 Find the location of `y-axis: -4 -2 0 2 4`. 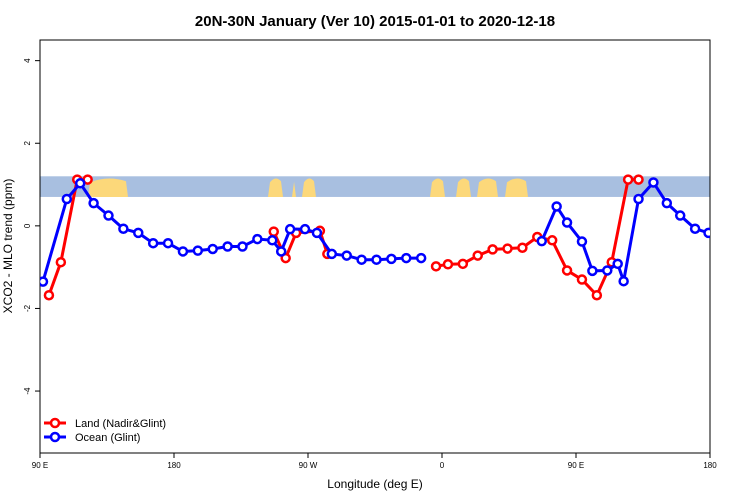

y-axis: -4 -2 0 2 4 is located at coordinates (31, 226).